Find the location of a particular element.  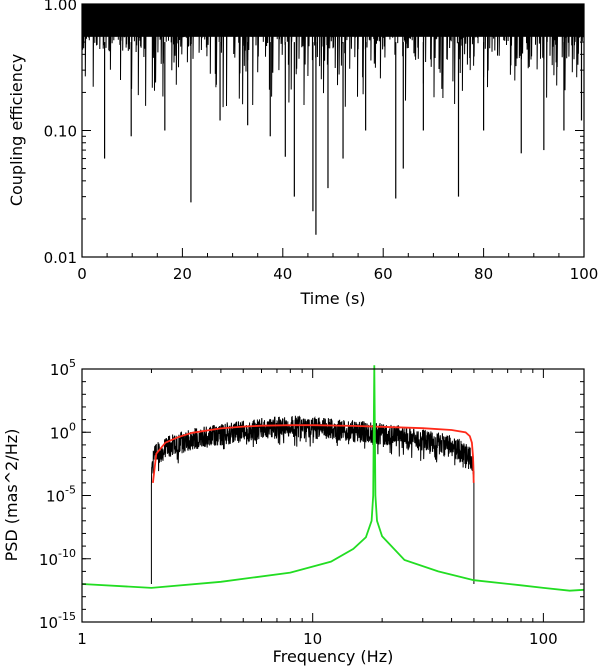

psd-x-axis-title: Frequency (Hz) is located at coordinates (333, 656).